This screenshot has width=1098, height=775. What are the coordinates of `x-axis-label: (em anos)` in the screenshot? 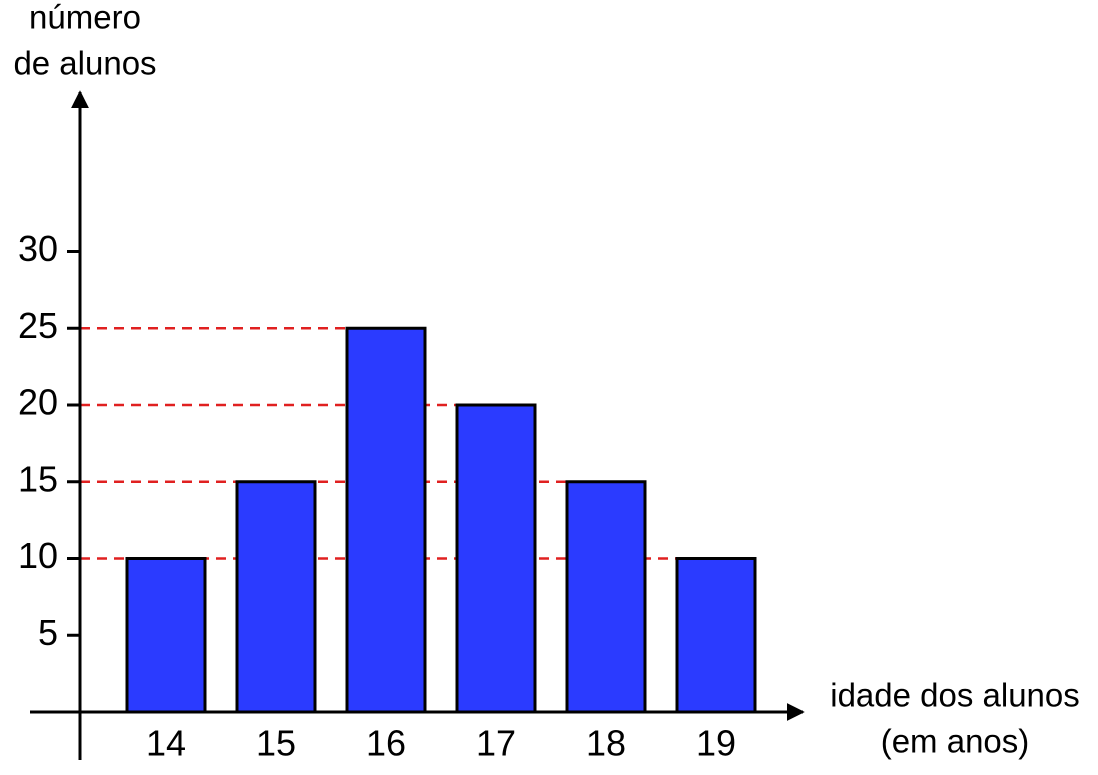 It's located at (955, 741).